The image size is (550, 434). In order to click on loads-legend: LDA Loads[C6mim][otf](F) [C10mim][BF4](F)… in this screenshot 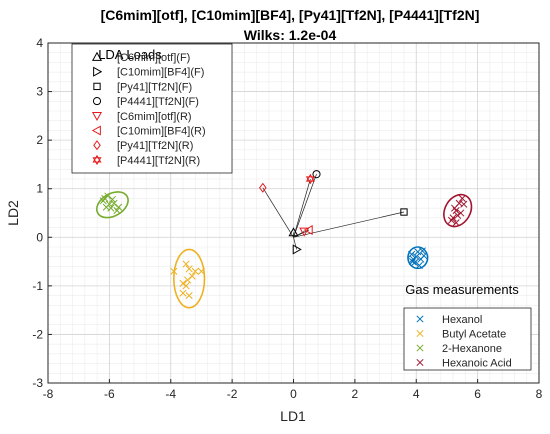, I will do `click(152, 108)`.